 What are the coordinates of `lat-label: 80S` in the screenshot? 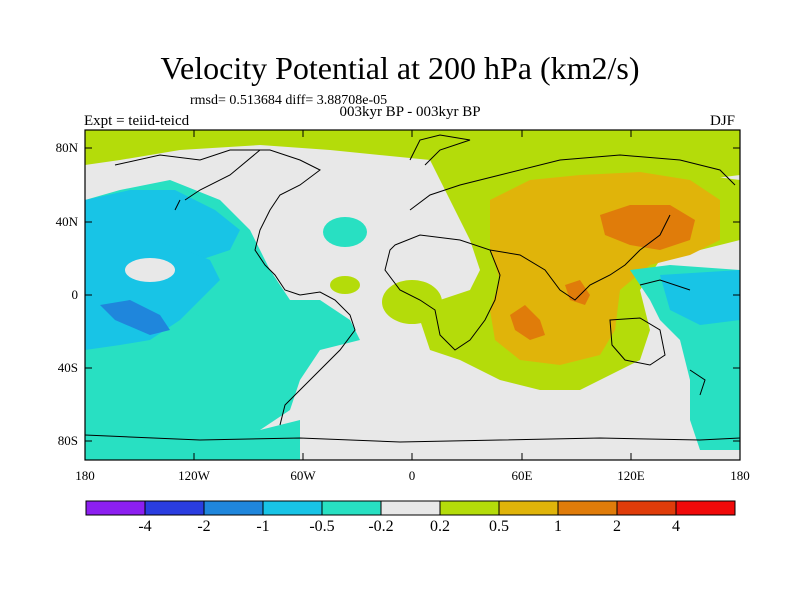 It's located at (67, 440).